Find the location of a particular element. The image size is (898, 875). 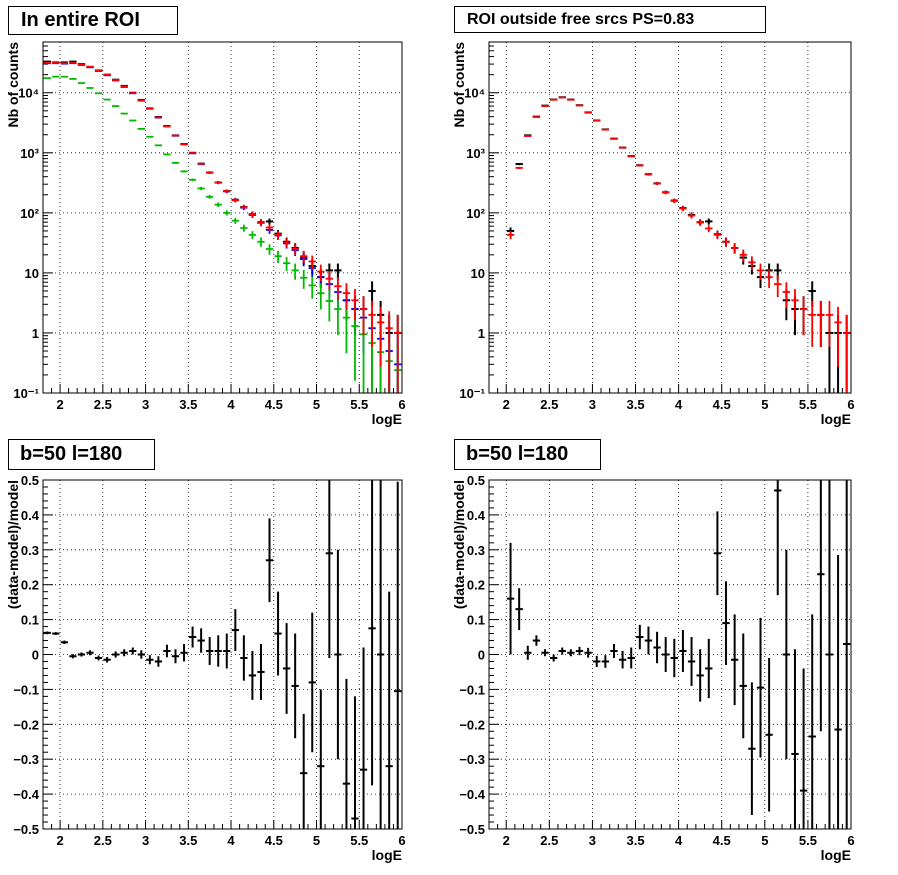

y-tick-label: 0.2 is located at coordinates (30, 585).